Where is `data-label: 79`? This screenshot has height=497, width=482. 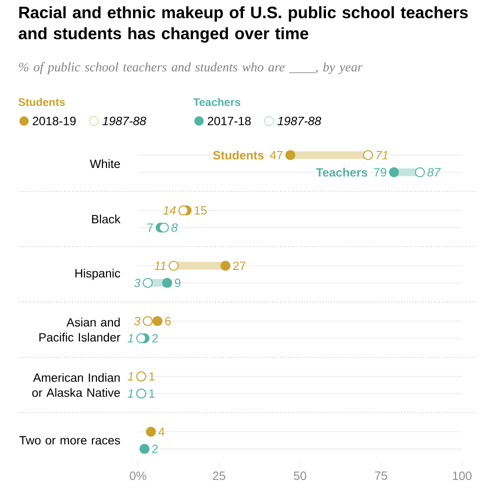 data-label: 79 is located at coordinates (380, 172).